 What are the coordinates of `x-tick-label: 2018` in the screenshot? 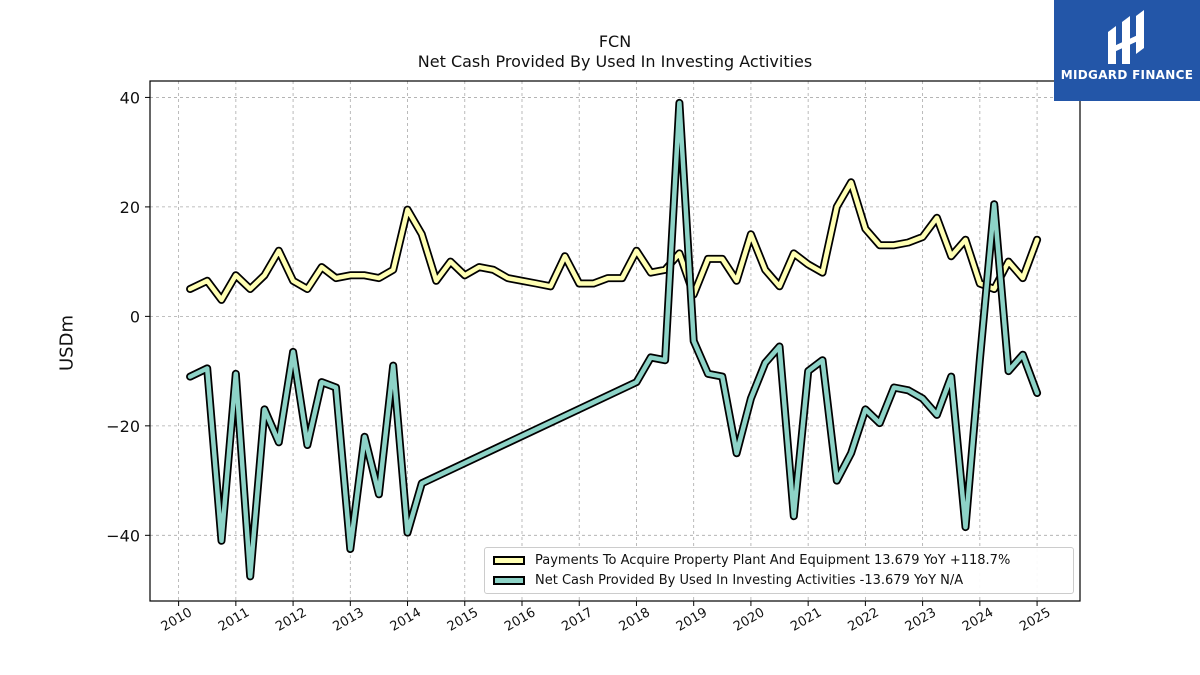 It's located at (635, 620).